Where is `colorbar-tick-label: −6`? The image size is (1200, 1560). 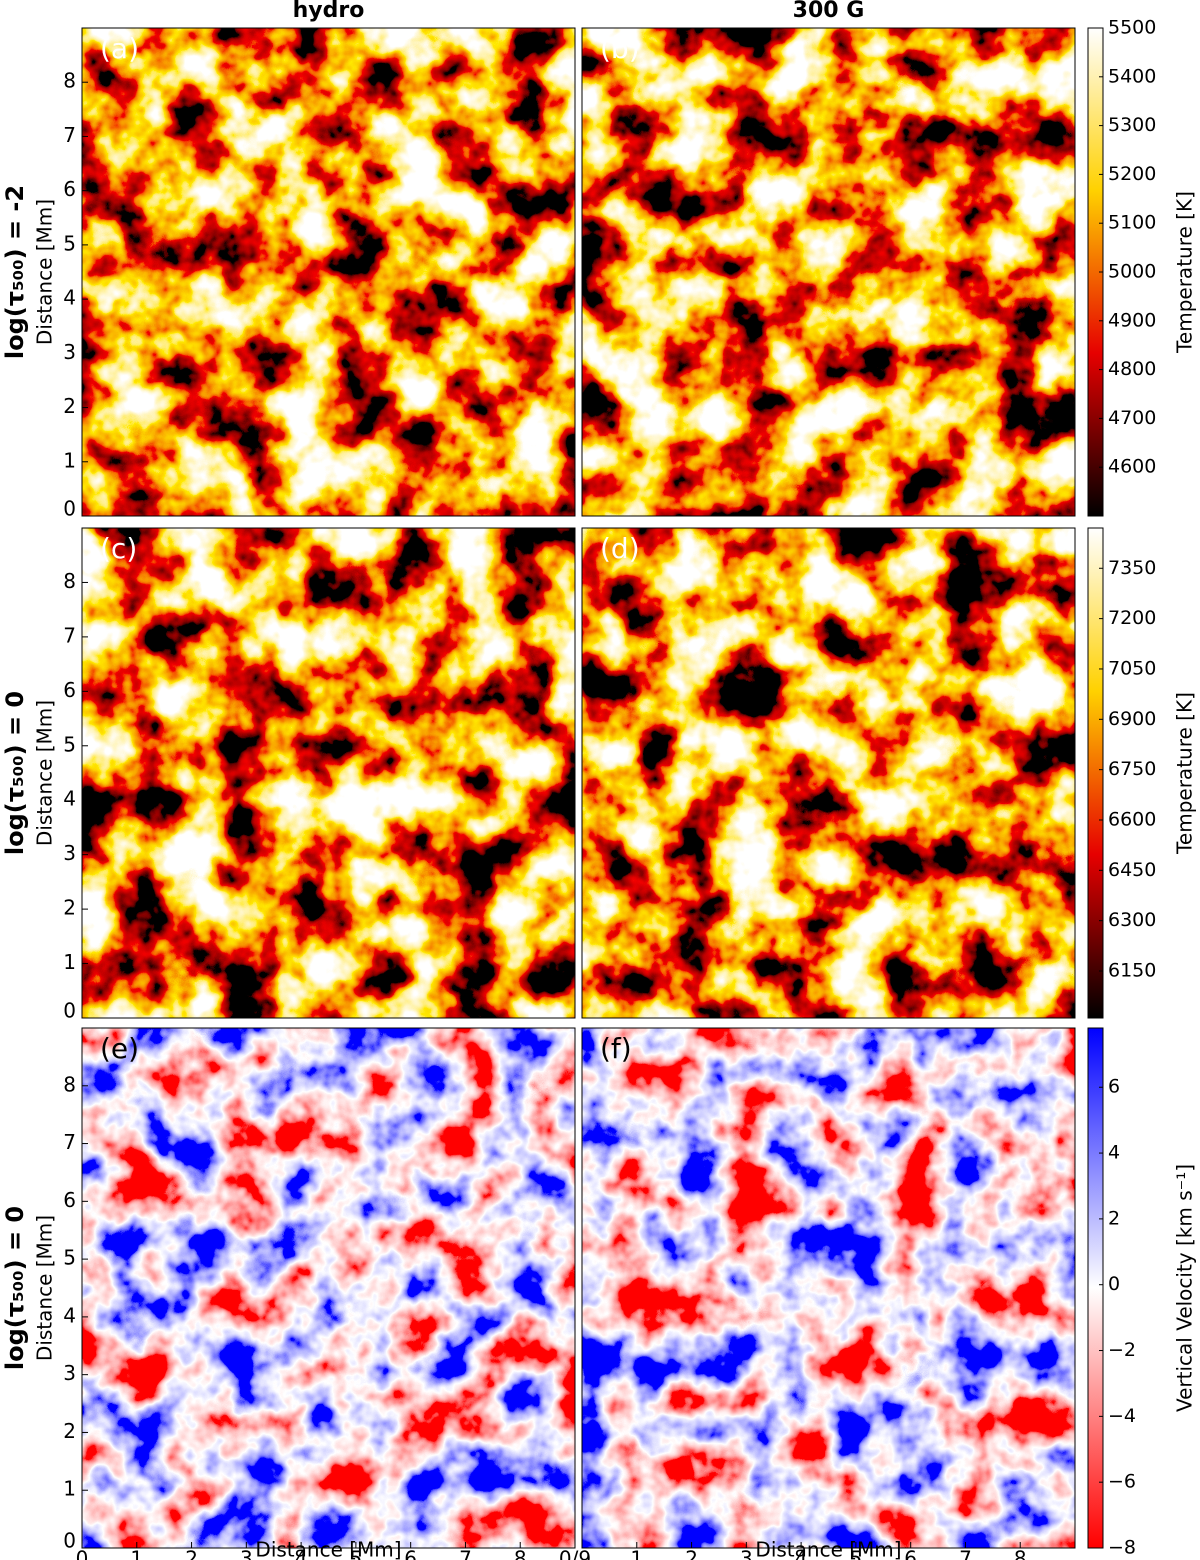 colorbar-tick-label: −6 is located at coordinates (1122, 1482).